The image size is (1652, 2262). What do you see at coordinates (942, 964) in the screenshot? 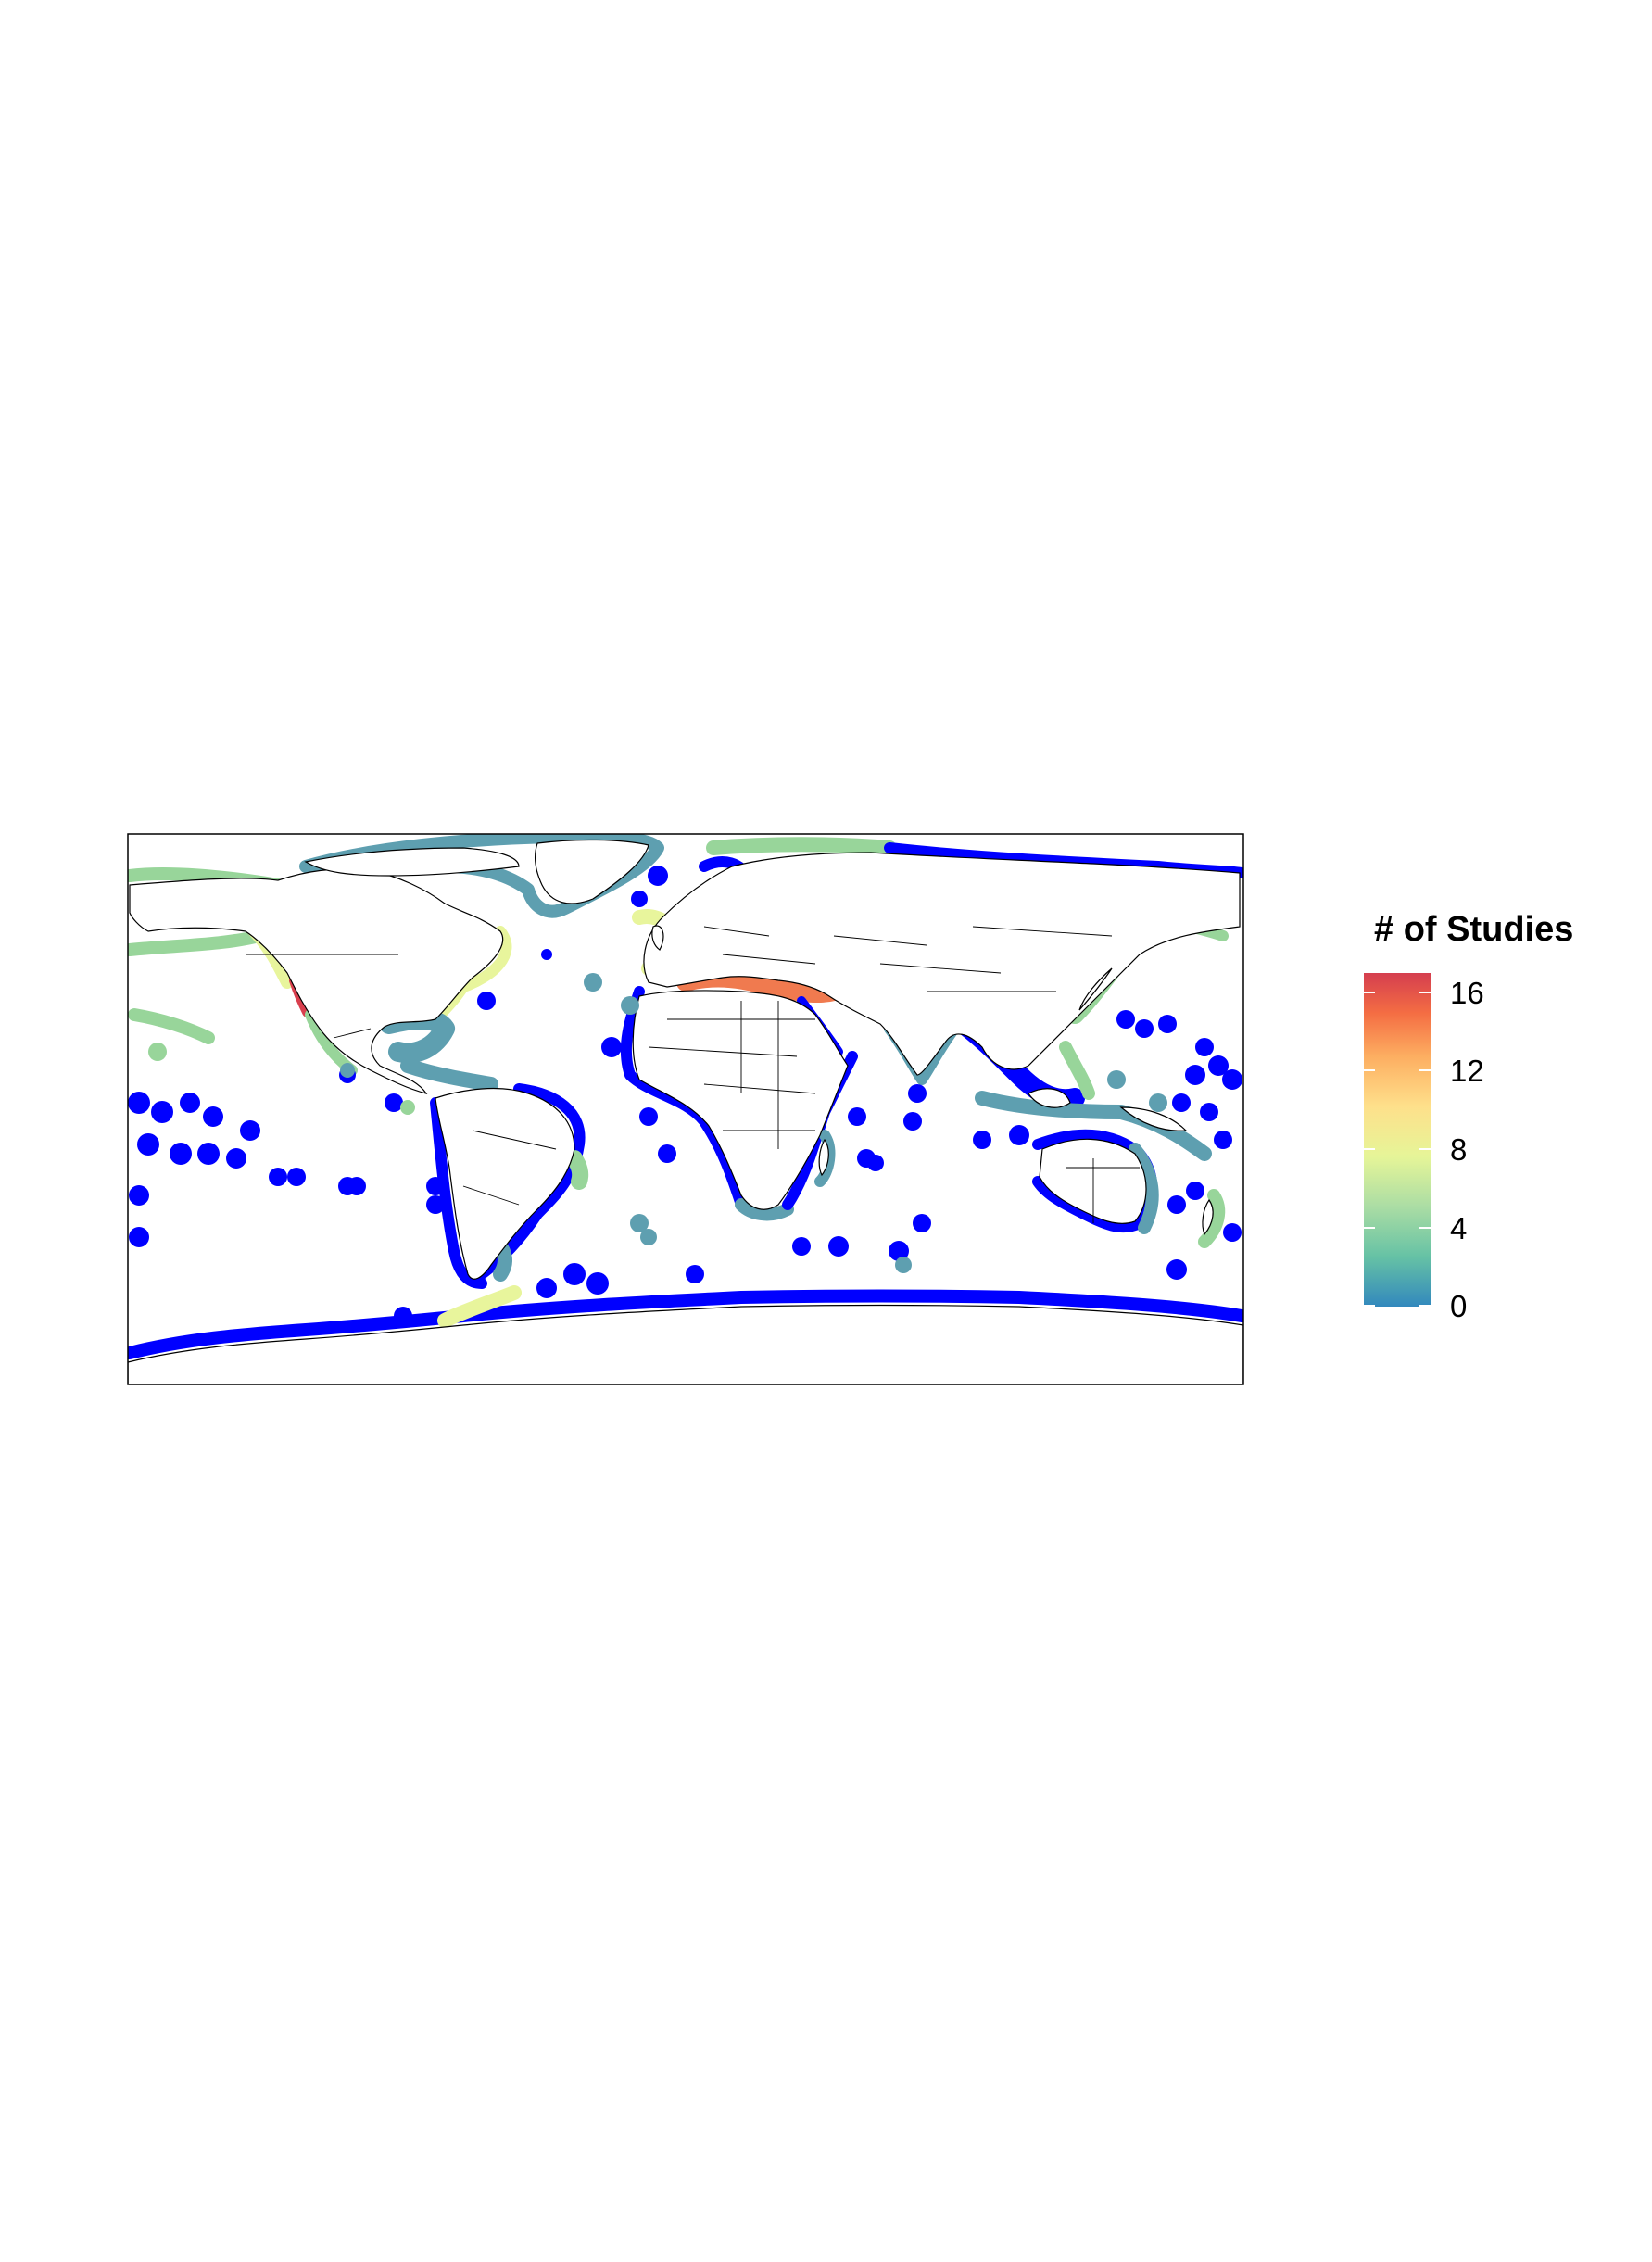
I see `eurasia` at bounding box center [942, 964].